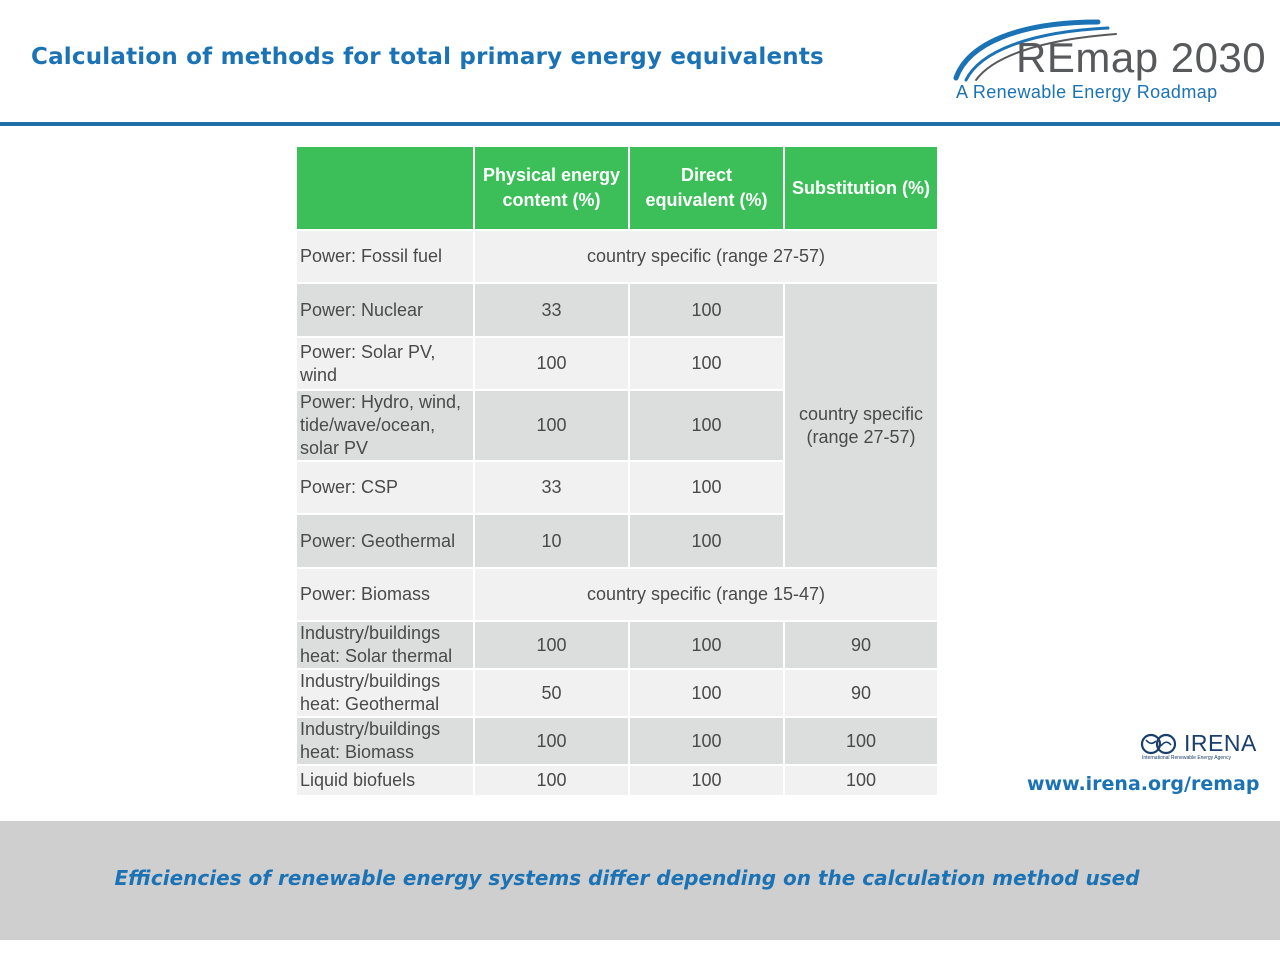 The height and width of the screenshot is (960, 1280). What do you see at coordinates (1220, 743) in the screenshot?
I see `irena-logo-name: IRENA` at bounding box center [1220, 743].